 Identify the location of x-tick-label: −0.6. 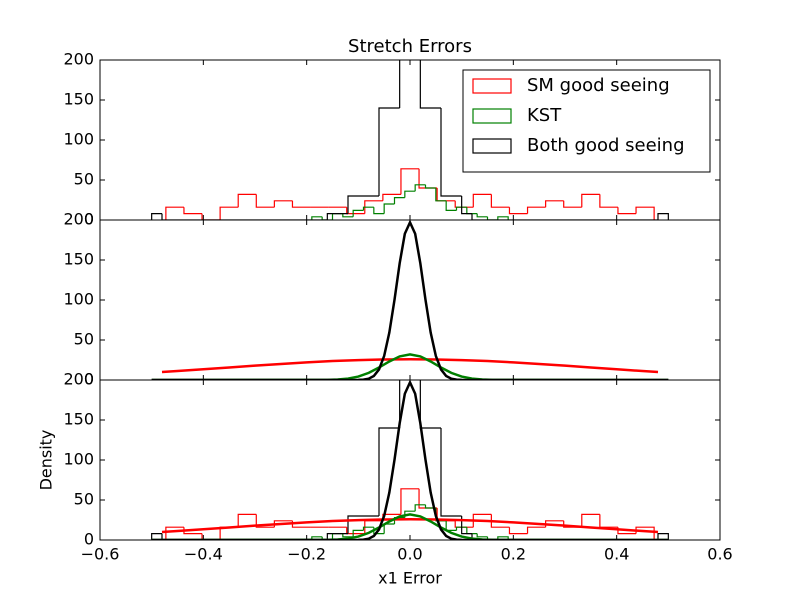
(100, 554).